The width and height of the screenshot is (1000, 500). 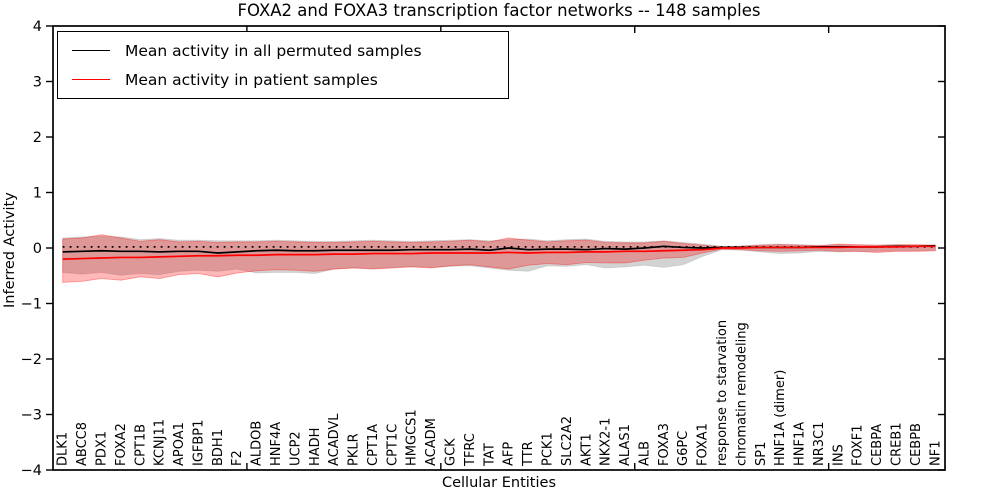 I want to click on x-category-label: ALAS1, so click(x=625, y=445).